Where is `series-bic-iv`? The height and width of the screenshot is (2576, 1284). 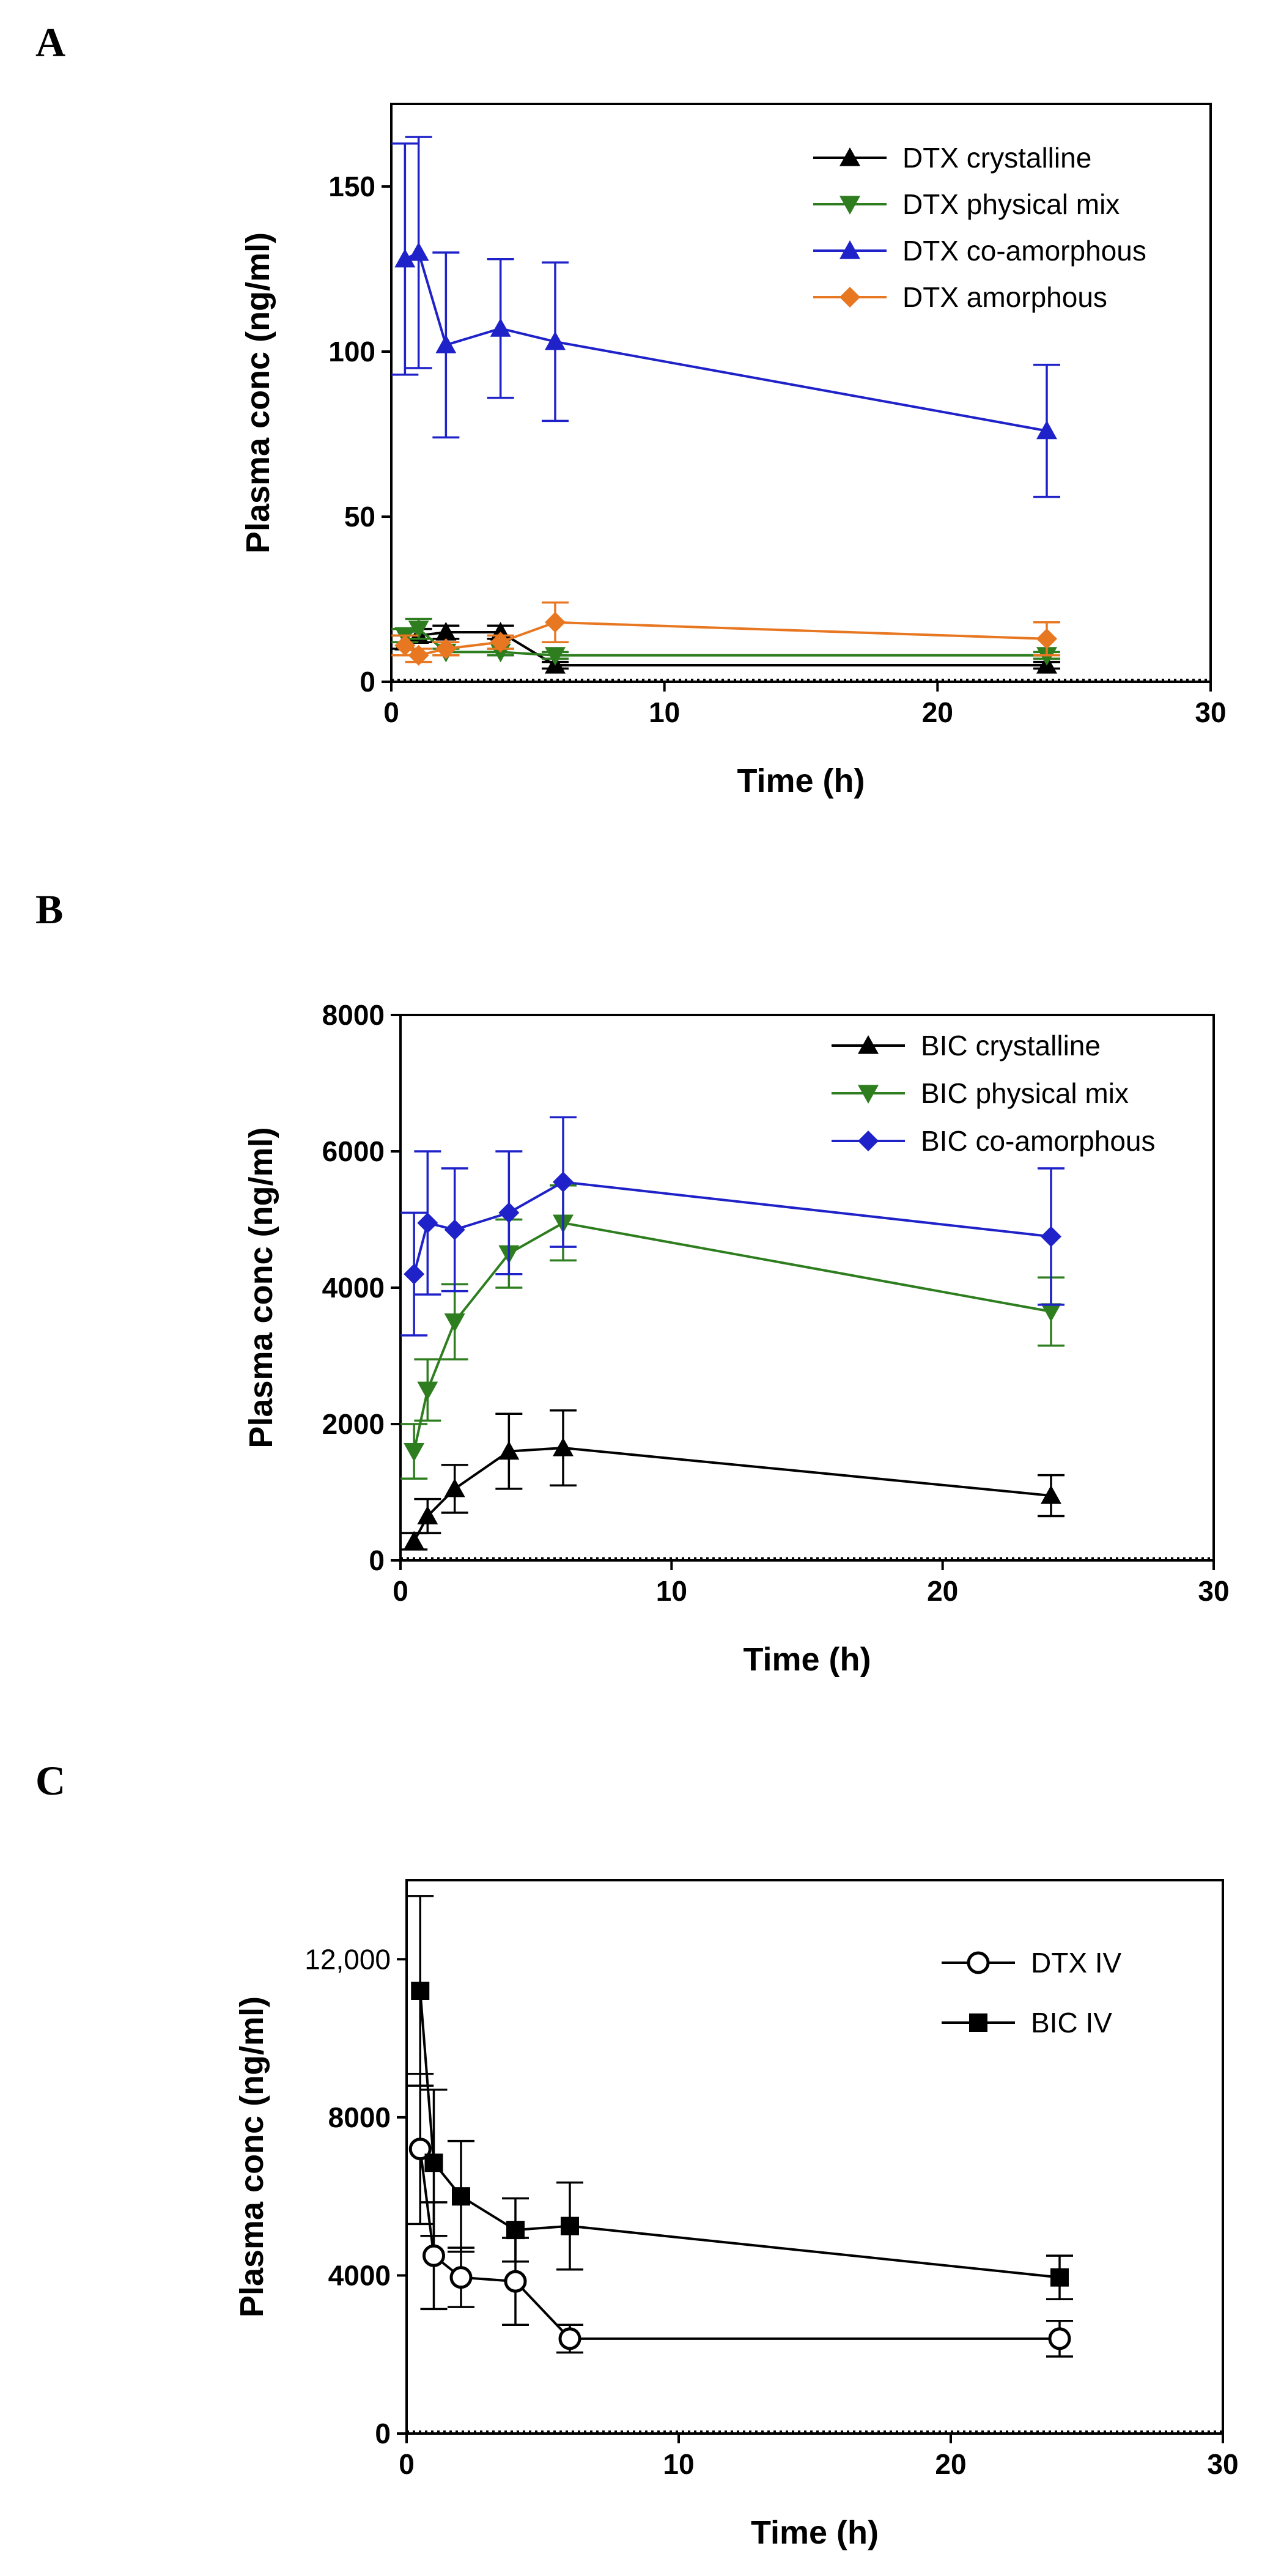
series-bic-iv is located at coordinates (740, 2097).